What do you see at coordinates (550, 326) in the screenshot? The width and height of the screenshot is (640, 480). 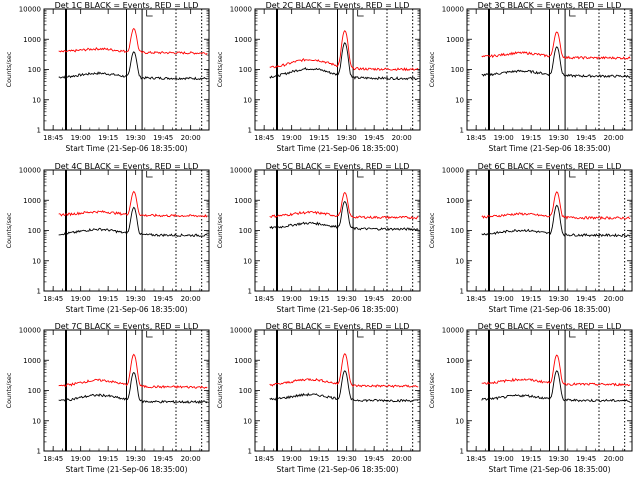 I see `chart-title: Det 9C BLACK = Events, RED = LLD` at bounding box center [550, 326].